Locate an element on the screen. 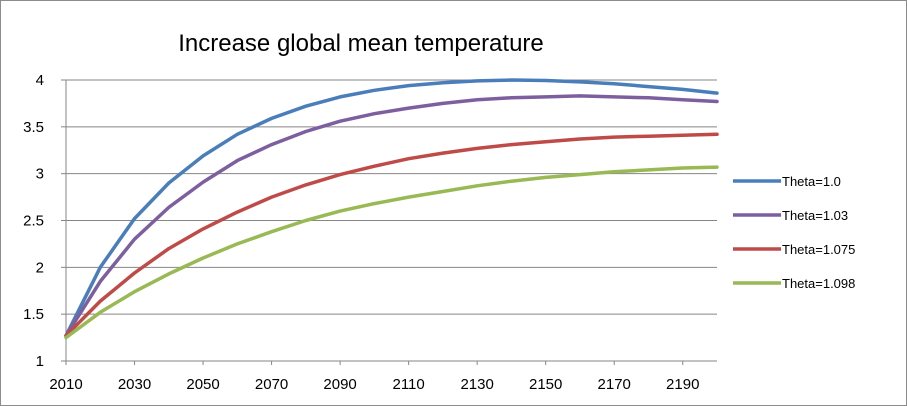 The width and height of the screenshot is (907, 406). x-tick-label: 2150 is located at coordinates (545, 384).